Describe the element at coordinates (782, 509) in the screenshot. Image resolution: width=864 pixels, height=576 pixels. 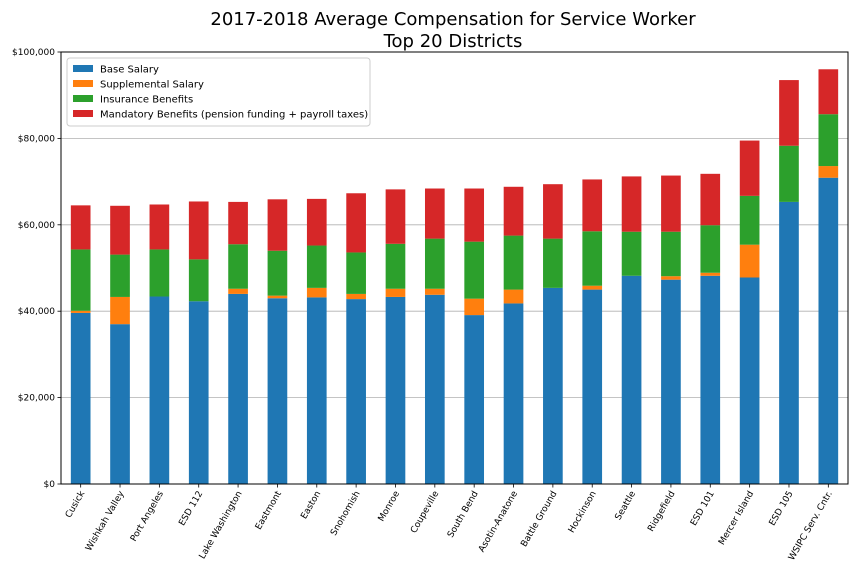
I see `x-tick-label: ESD 105` at that location.